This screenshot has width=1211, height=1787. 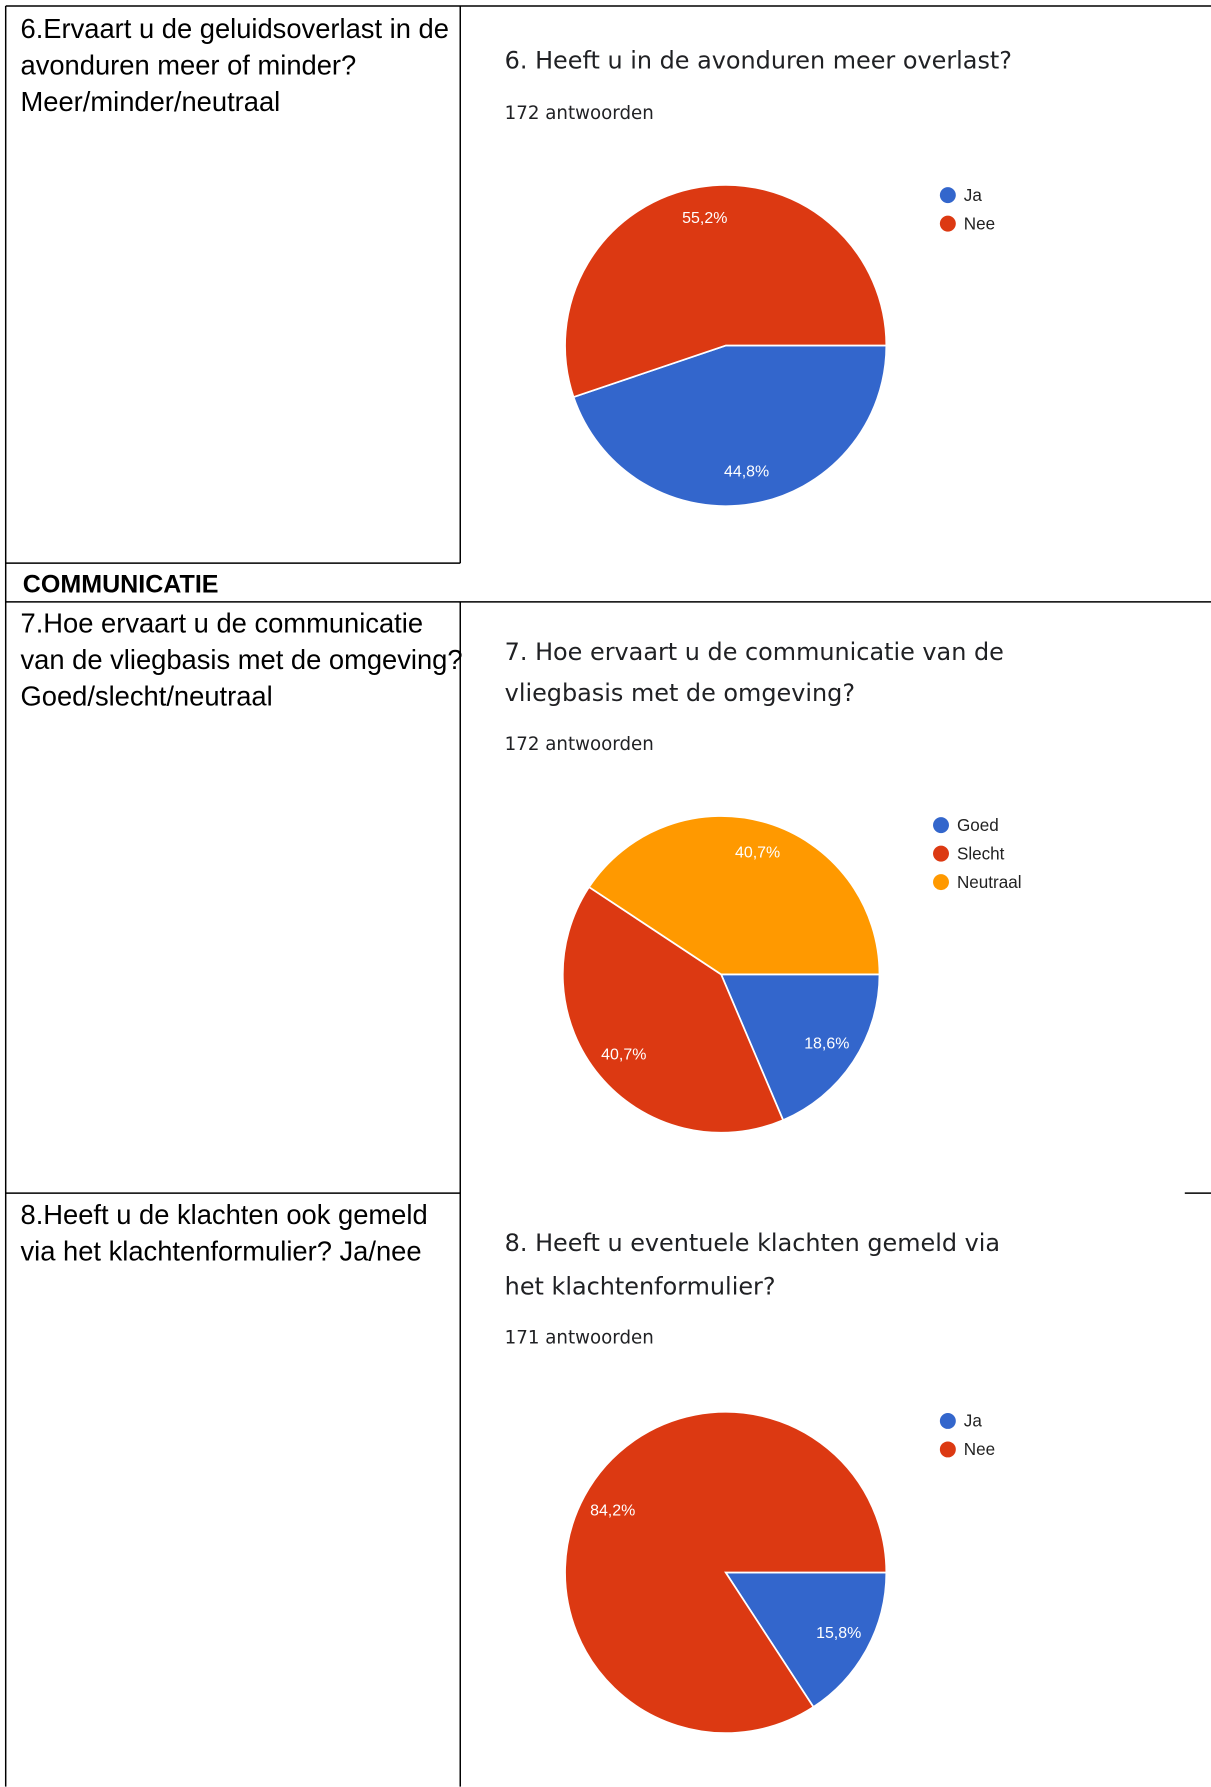 What do you see at coordinates (189, 64) in the screenshot?
I see `question-text: avonduren meer of minder?` at bounding box center [189, 64].